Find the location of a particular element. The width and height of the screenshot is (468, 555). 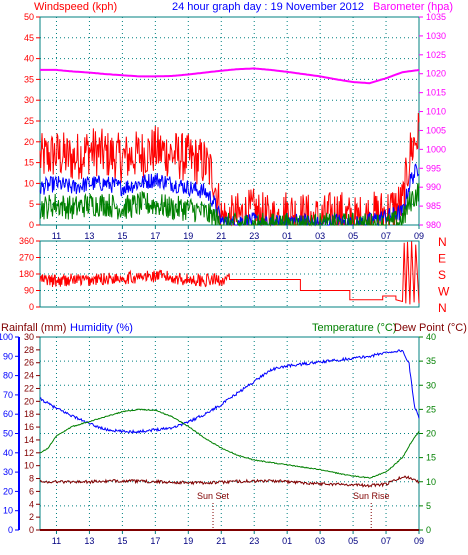

windspeed-tick-label: 35 is located at coordinates (29, 79).